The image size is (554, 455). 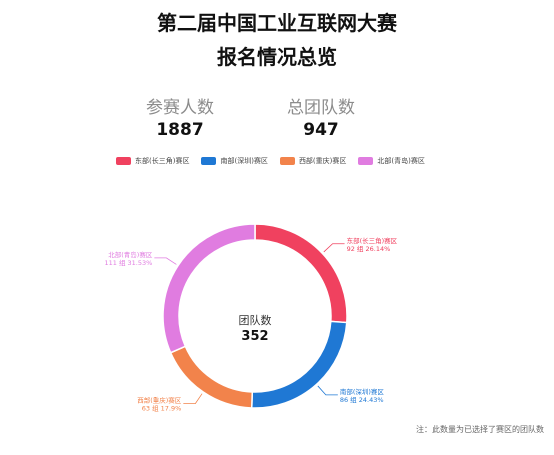 What do you see at coordinates (180, 130) in the screenshot?
I see `participants-value: 1887` at bounding box center [180, 130].